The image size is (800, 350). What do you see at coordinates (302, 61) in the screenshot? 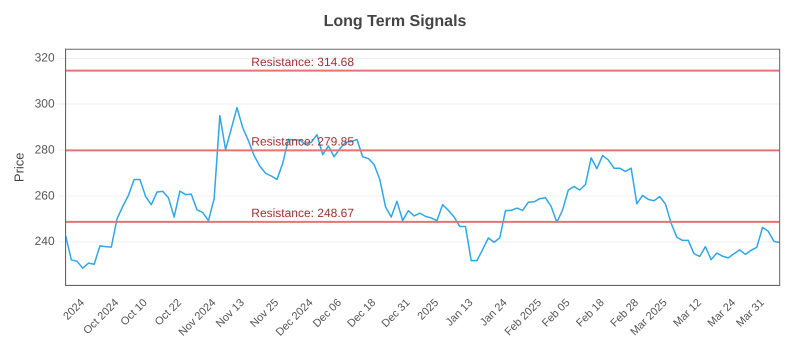
I see `ref-line-label: Resistance: 314.68` at bounding box center [302, 61].